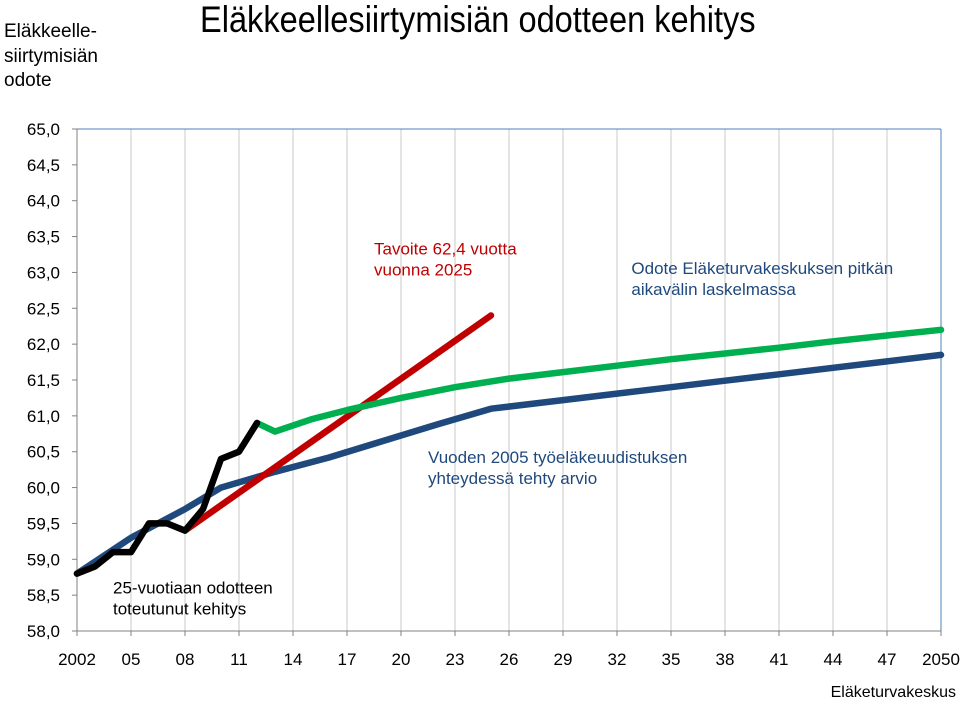  Describe the element at coordinates (179, 609) in the screenshot. I see `series-annotation: toteutunut kehitys` at that location.